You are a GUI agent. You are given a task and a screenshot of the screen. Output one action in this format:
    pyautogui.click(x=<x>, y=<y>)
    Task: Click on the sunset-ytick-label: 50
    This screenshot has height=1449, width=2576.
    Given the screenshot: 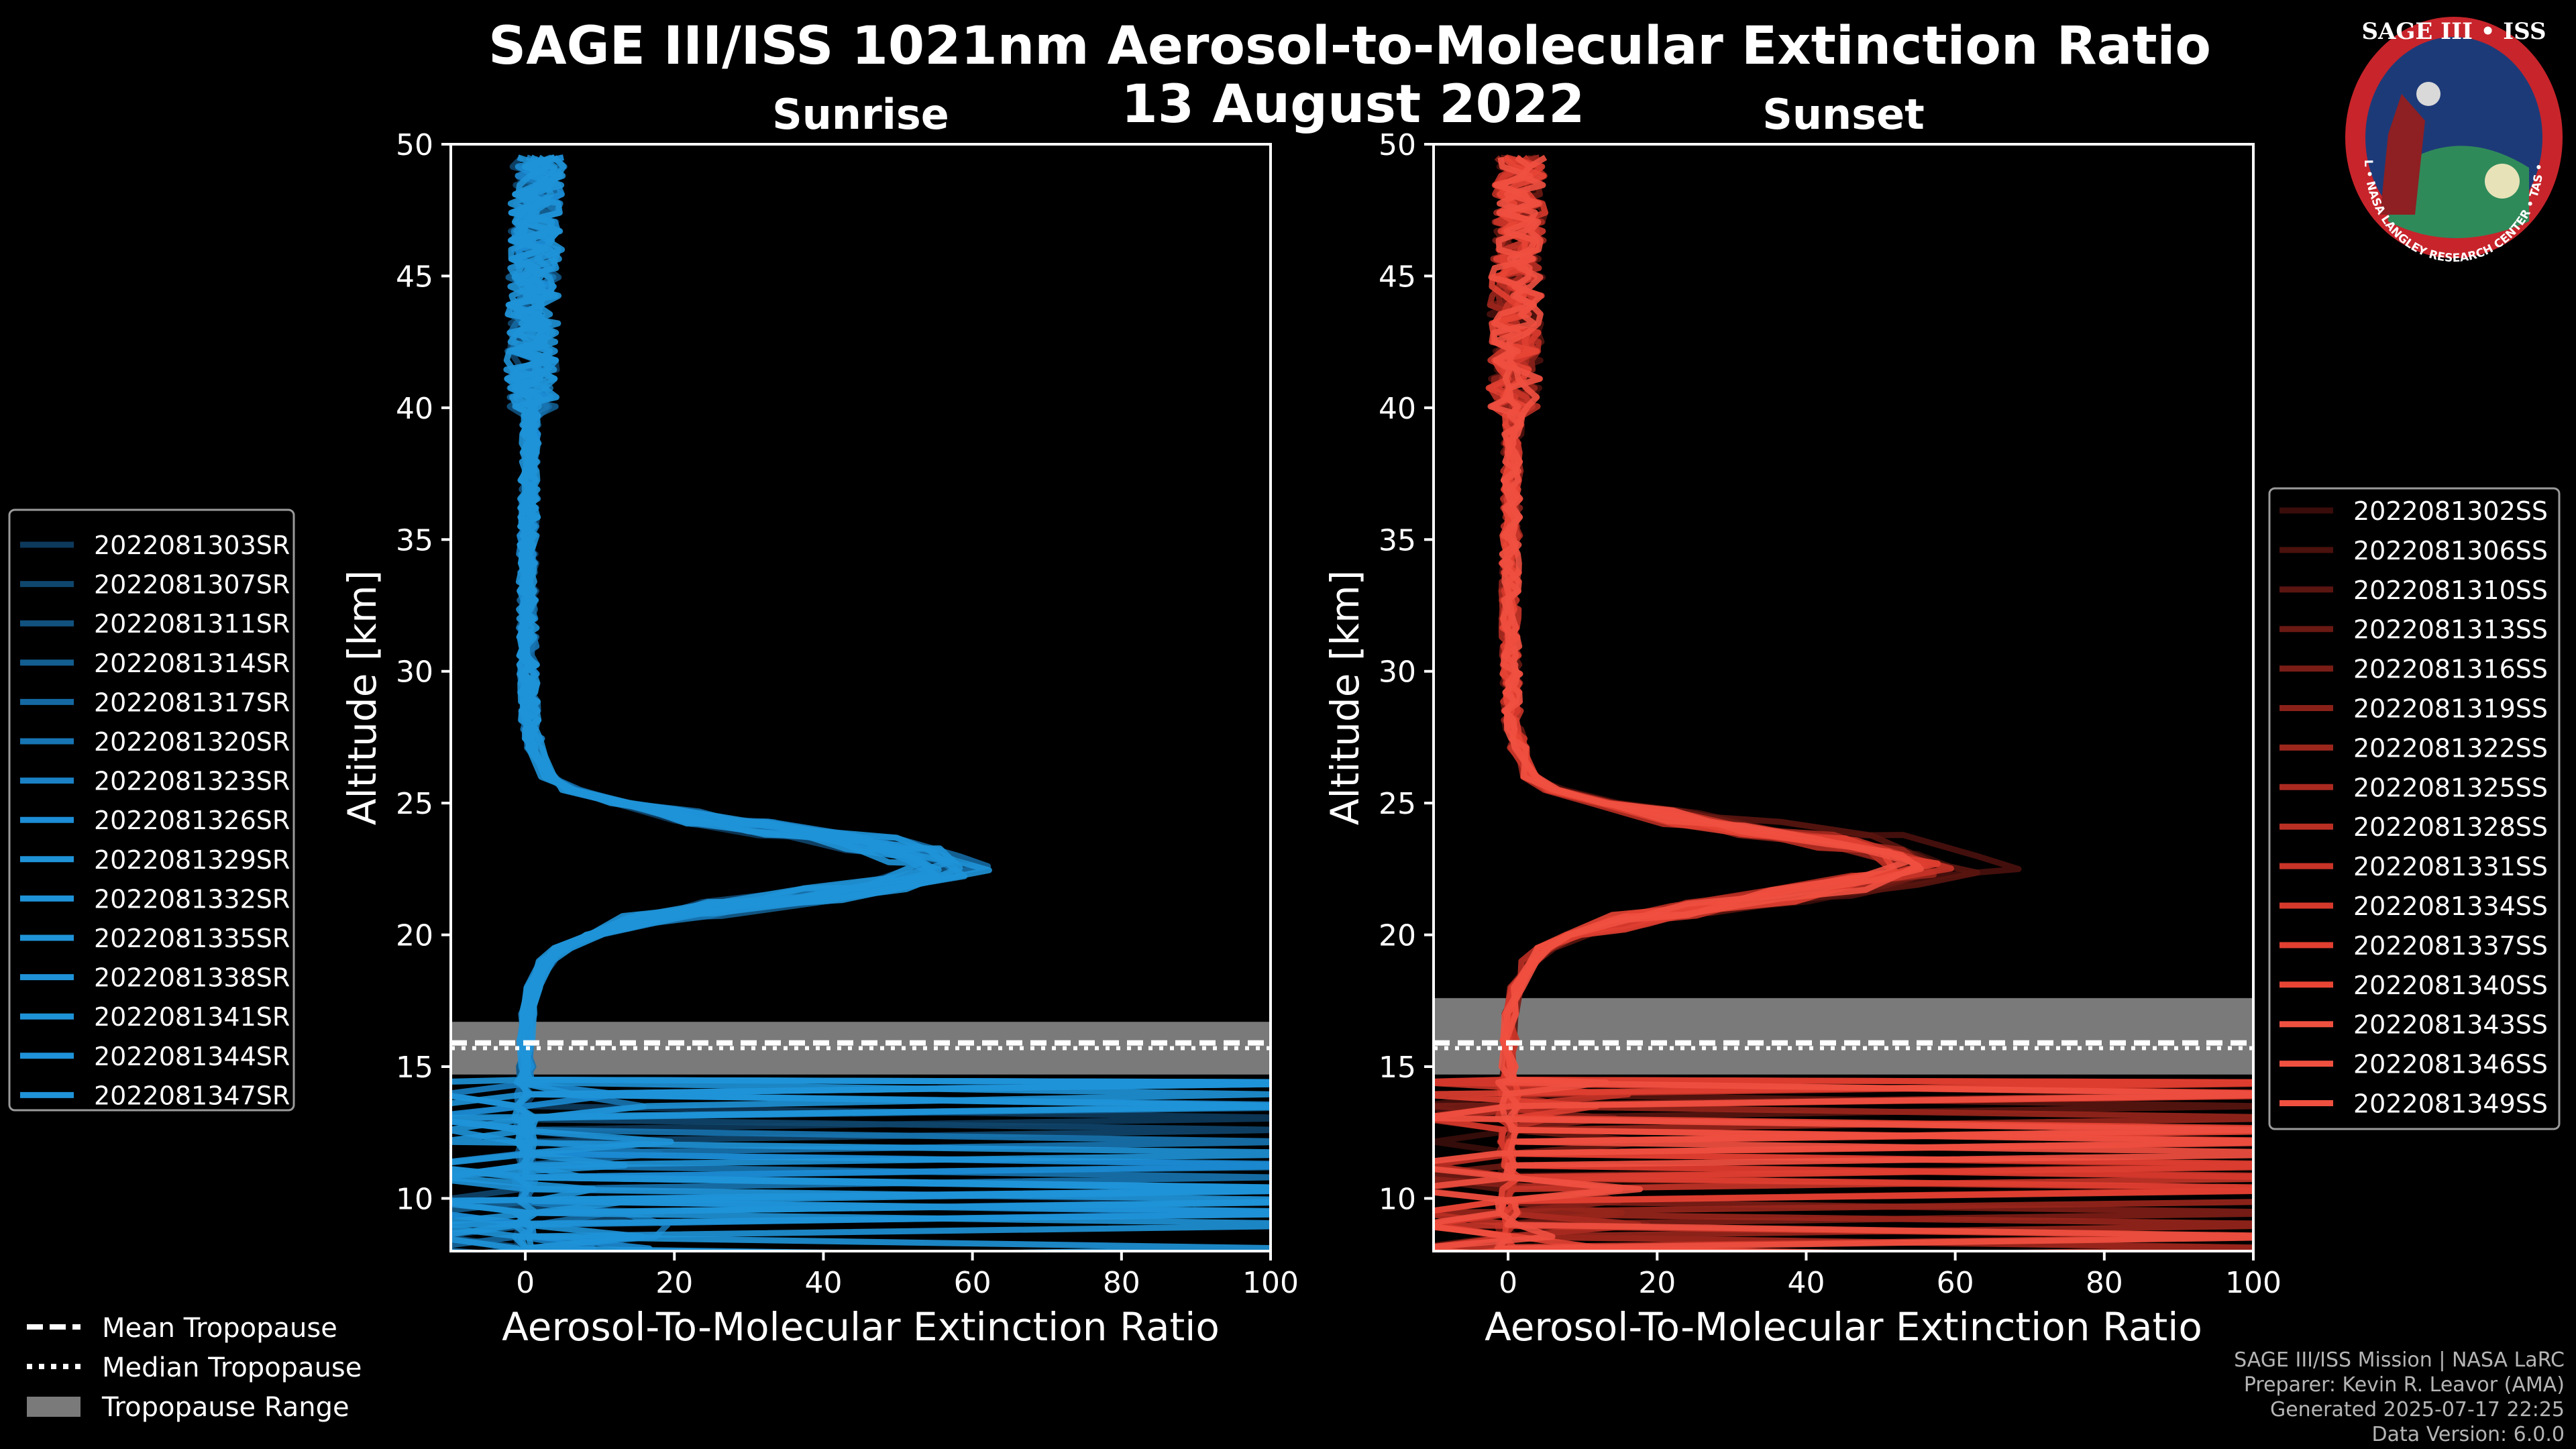 What is the action you would take?
    pyautogui.click(x=1397, y=145)
    